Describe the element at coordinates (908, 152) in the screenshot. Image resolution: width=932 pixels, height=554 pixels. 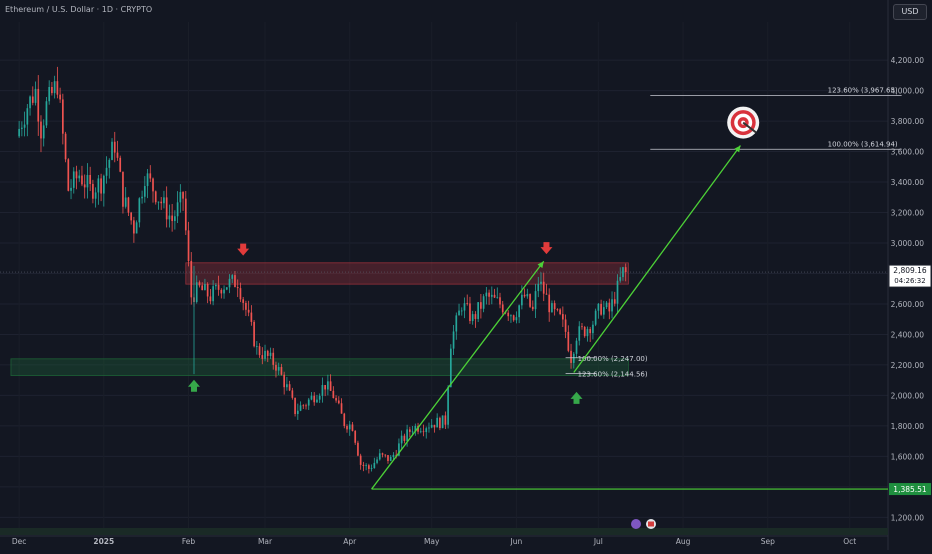
I see `y-tick-label: 3,600.00` at that location.